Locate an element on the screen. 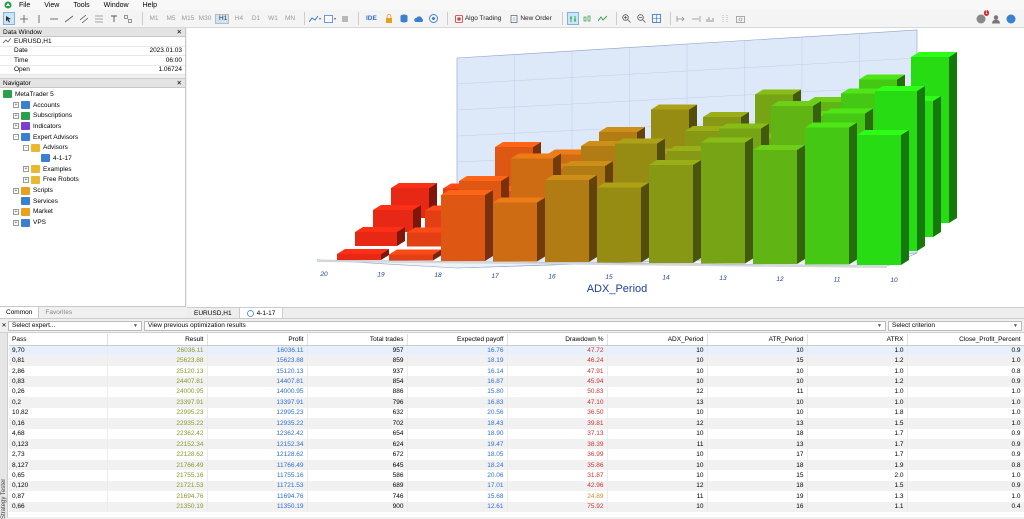  lock-icon is located at coordinates (389, 18).